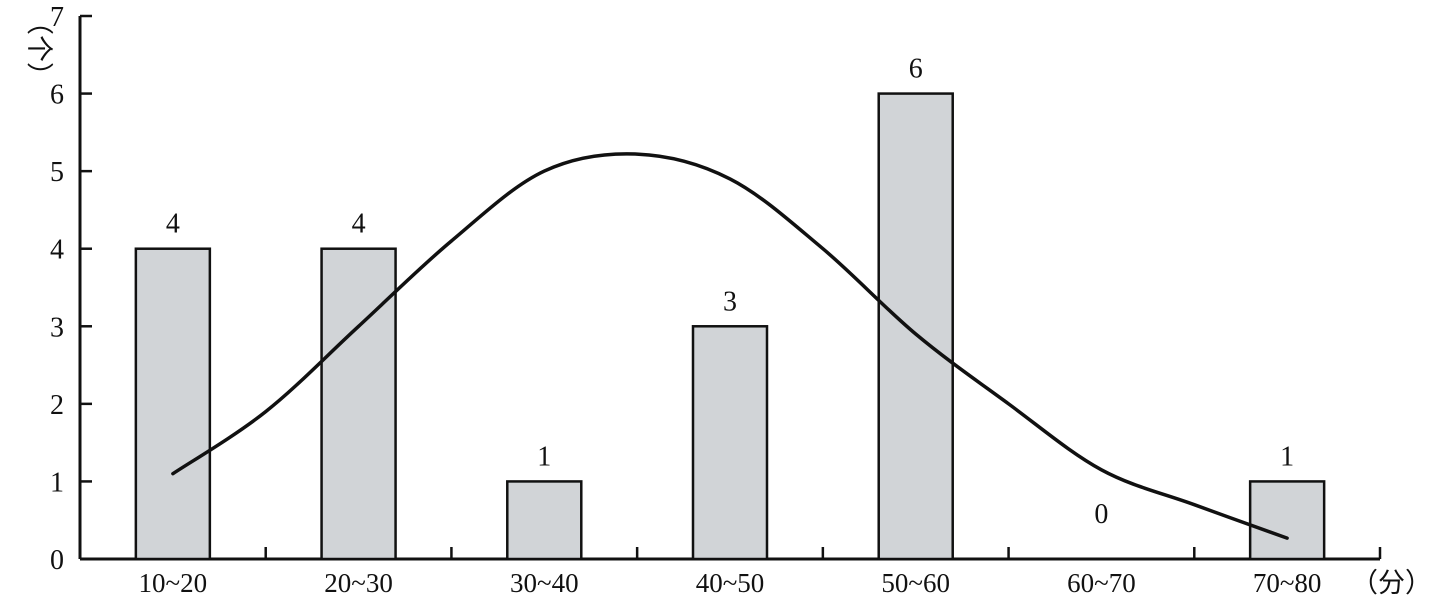 The image size is (1436, 608). Describe the element at coordinates (1391, 583) in the screenshot. I see `x-axis-unit-label: （分）` at that location.